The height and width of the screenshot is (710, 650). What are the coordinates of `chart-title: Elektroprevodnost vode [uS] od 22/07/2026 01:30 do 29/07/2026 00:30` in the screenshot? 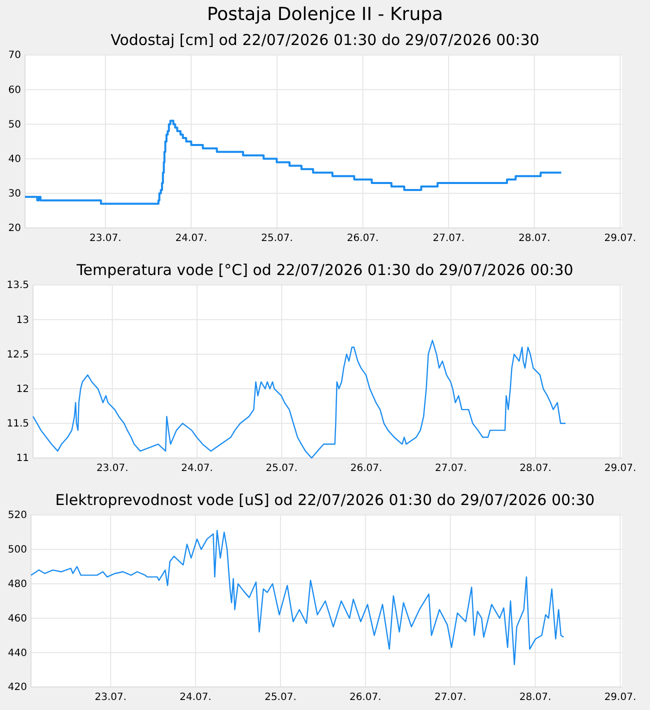 It's located at (325, 500).